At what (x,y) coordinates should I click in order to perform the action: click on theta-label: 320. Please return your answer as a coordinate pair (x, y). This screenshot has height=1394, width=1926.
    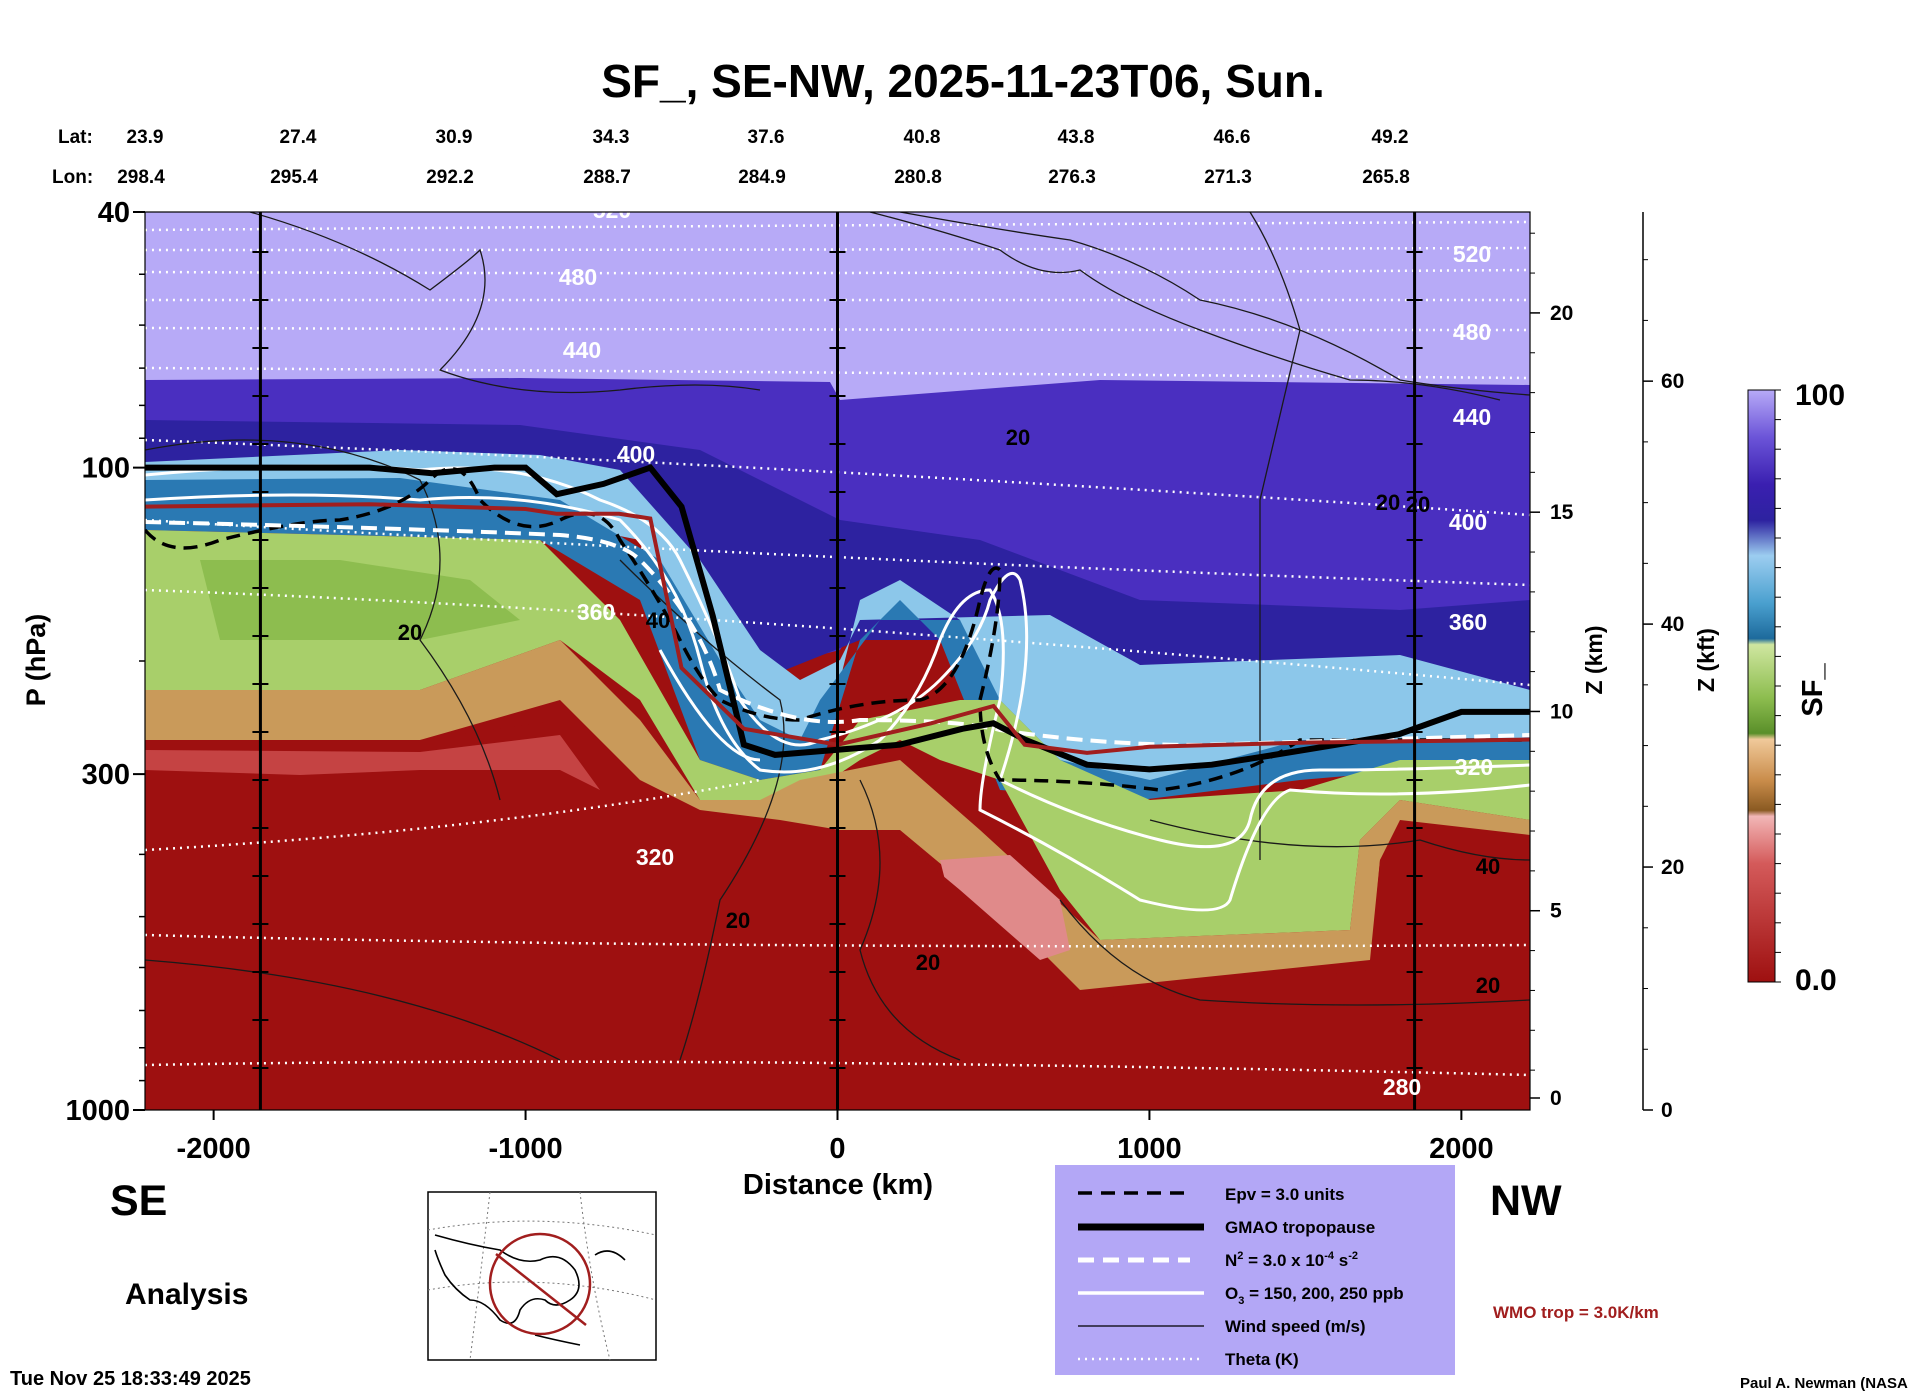
    Looking at the image, I should click on (1474, 767).